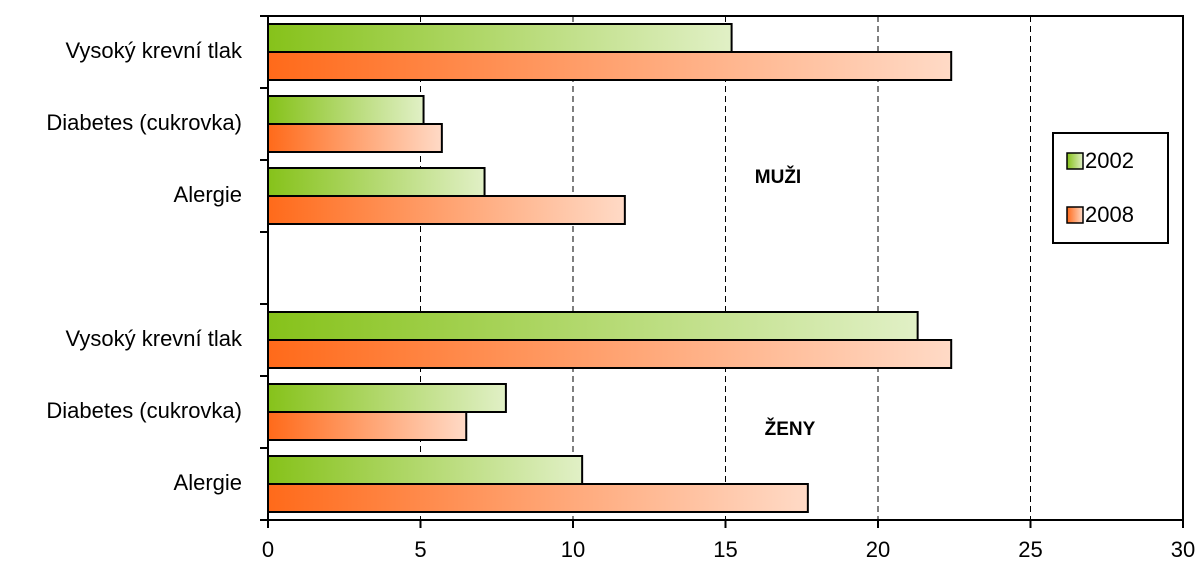 This screenshot has width=1201, height=570. I want to click on x-tick-label: 30, so click(1183, 549).